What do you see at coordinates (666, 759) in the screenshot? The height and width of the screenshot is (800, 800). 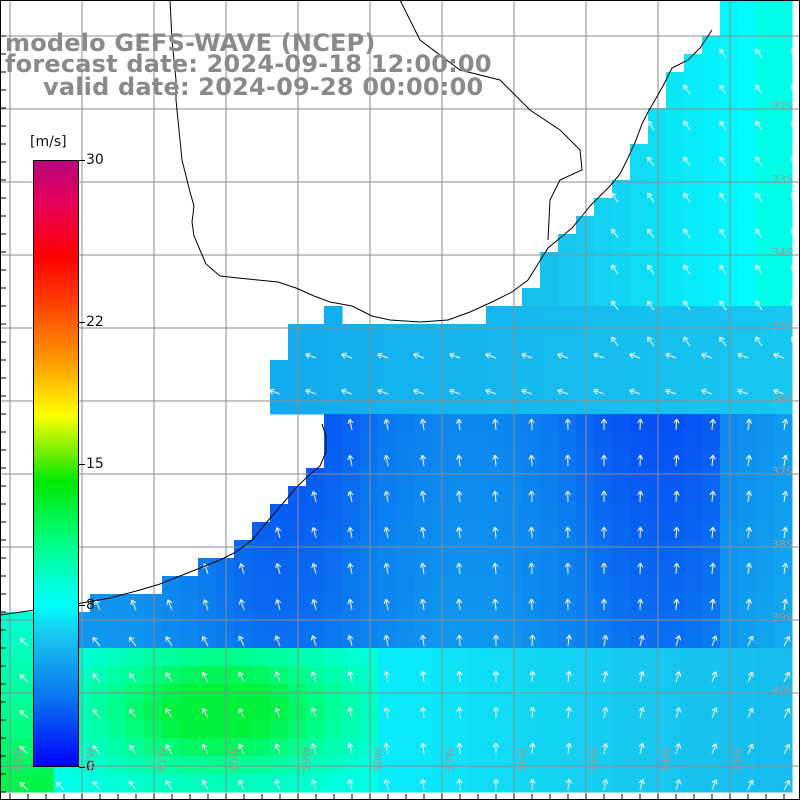 I see `longitude-label: 54W` at bounding box center [666, 759].